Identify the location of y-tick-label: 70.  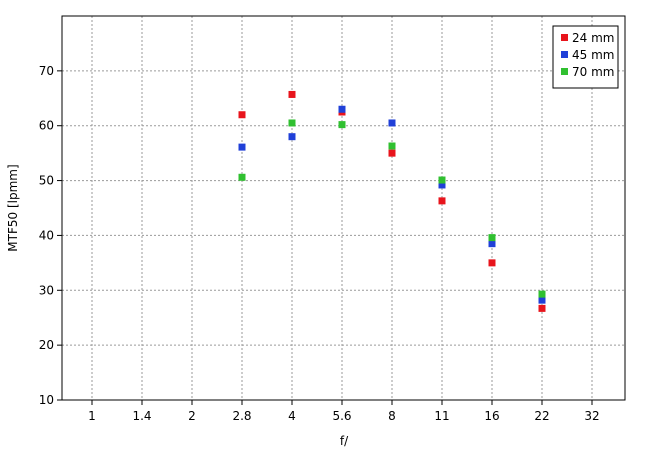
(46, 71).